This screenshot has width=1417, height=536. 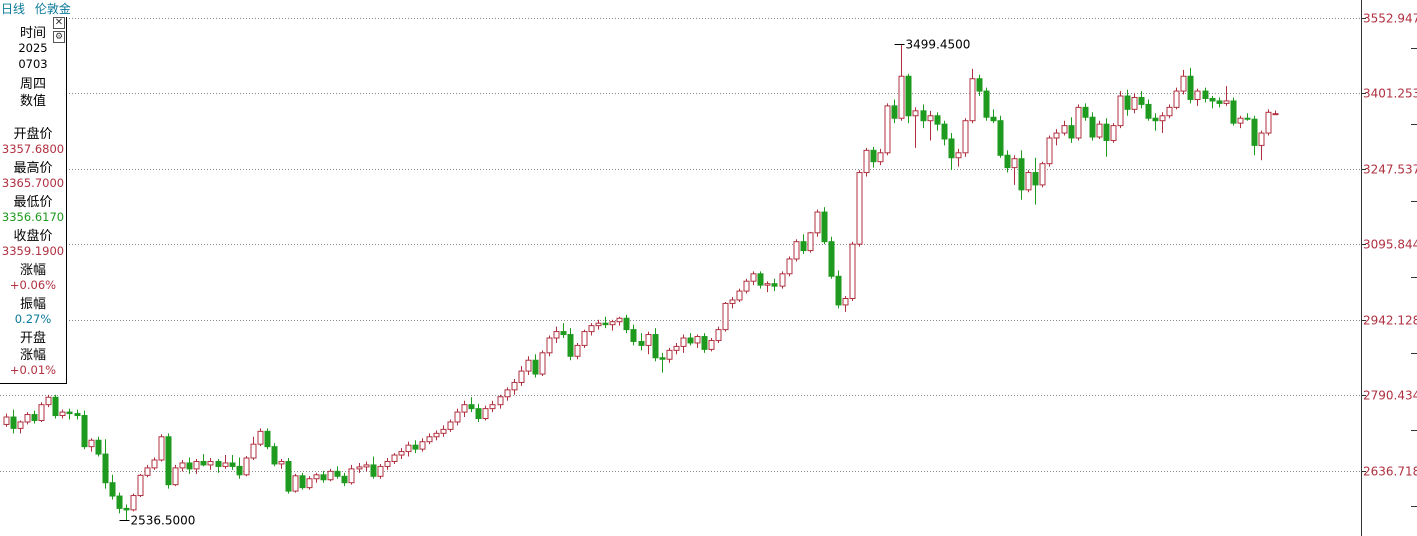 What do you see at coordinates (52, 9) in the screenshot?
I see `symbol-label: 伦敦金` at bounding box center [52, 9].